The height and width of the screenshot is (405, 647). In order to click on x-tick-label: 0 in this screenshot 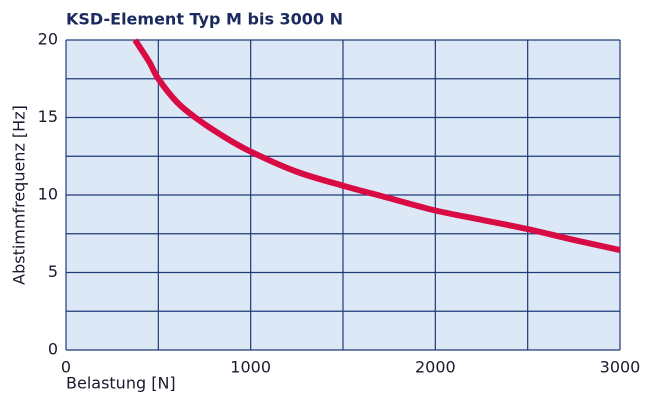, I will do `click(66, 367)`.